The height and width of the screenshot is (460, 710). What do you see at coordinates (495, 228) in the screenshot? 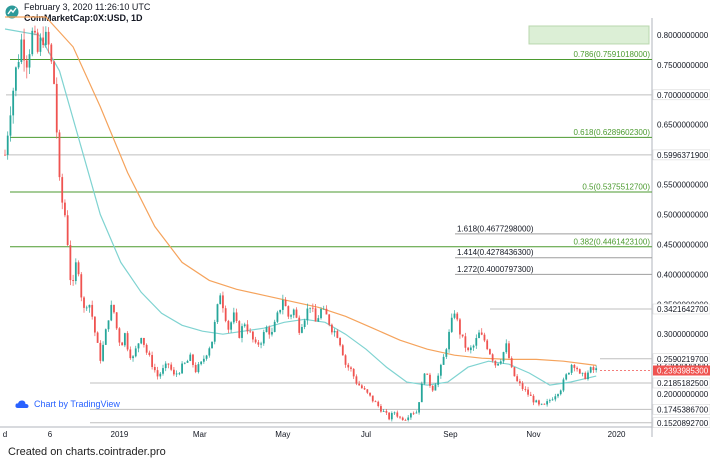
I see `extension-label-0: 1.618(0.4677298000)` at bounding box center [495, 228].